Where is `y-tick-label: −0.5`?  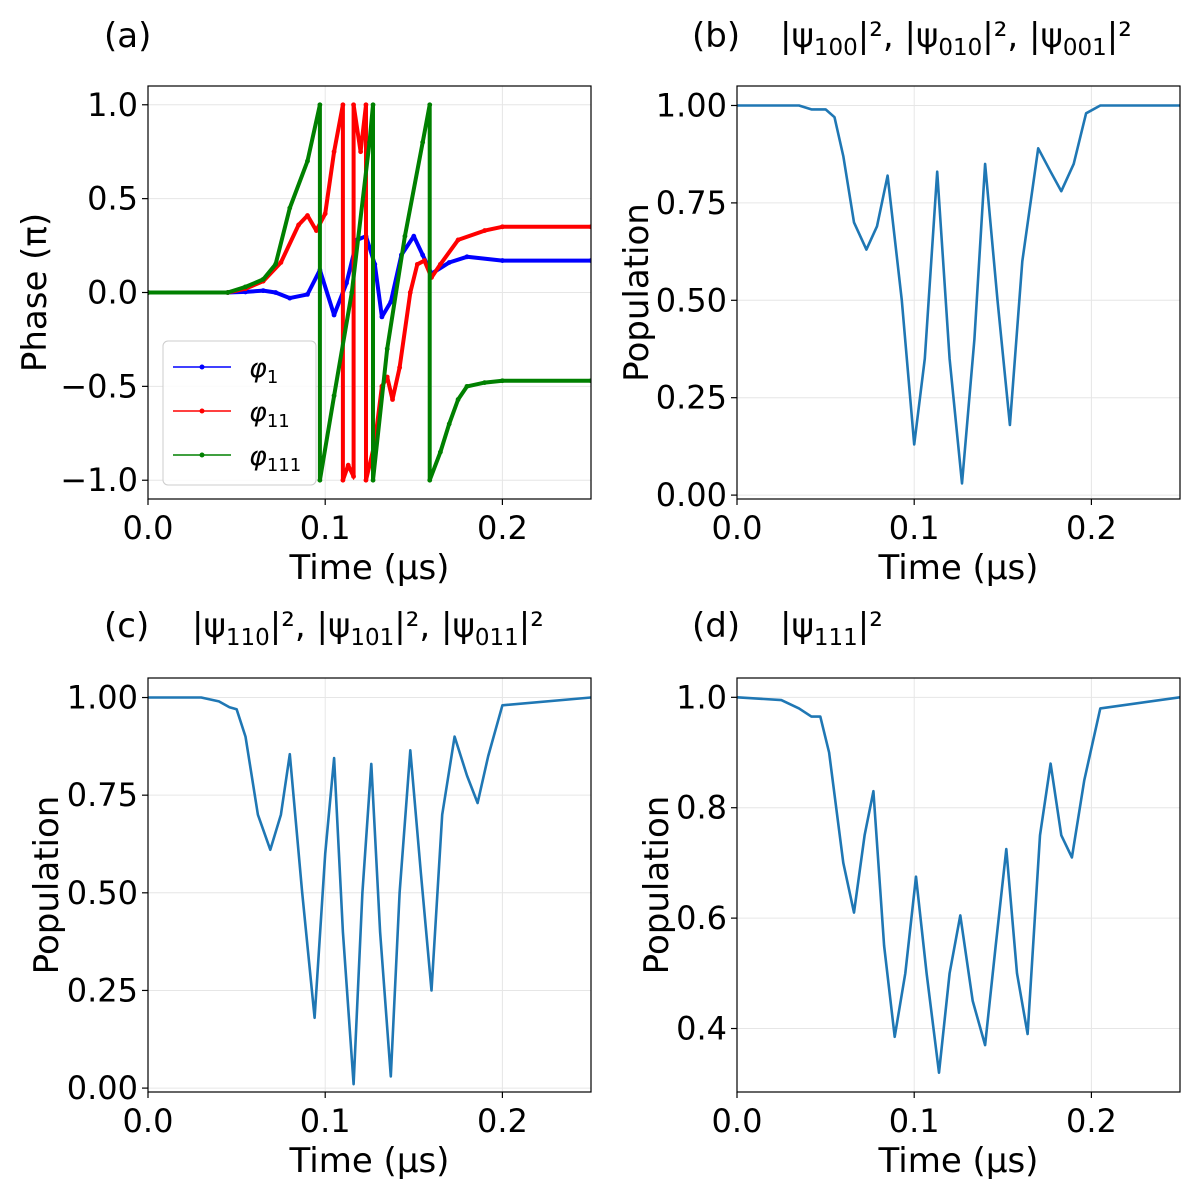 y-tick-label: −0.5 is located at coordinates (99, 386).